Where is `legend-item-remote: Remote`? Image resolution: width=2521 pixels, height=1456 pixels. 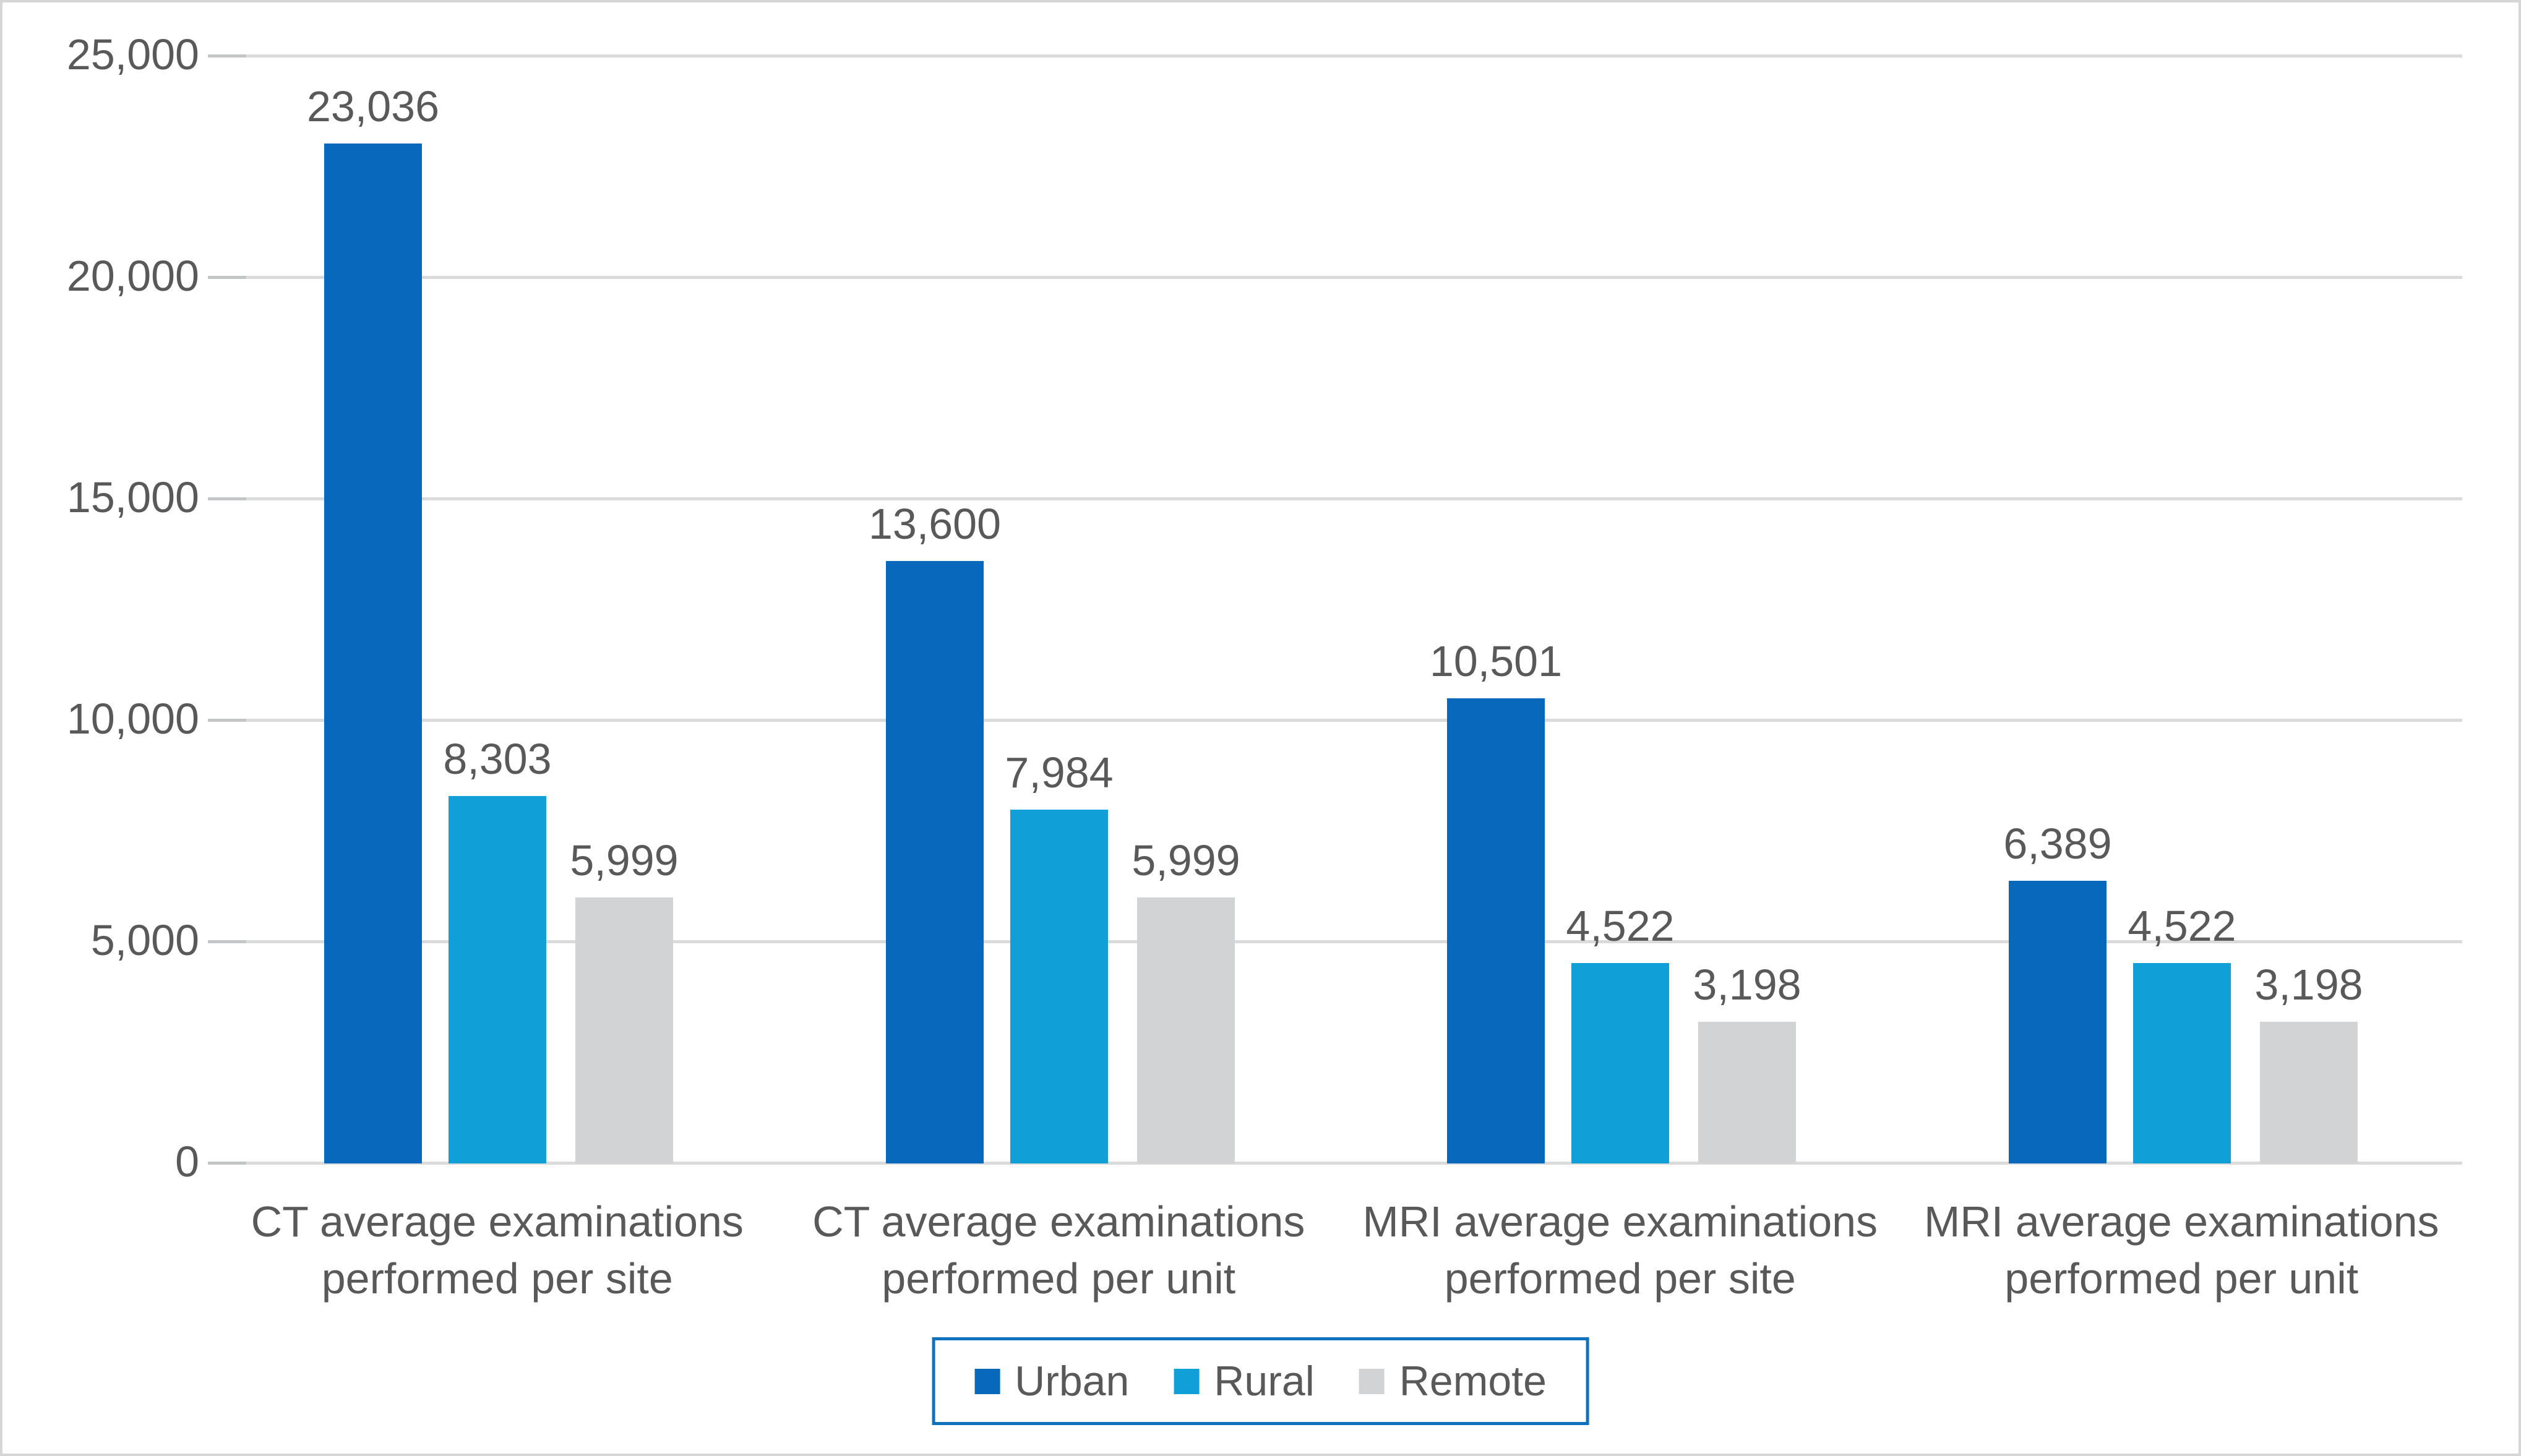 legend-item-remote: Remote is located at coordinates (1453, 1381).